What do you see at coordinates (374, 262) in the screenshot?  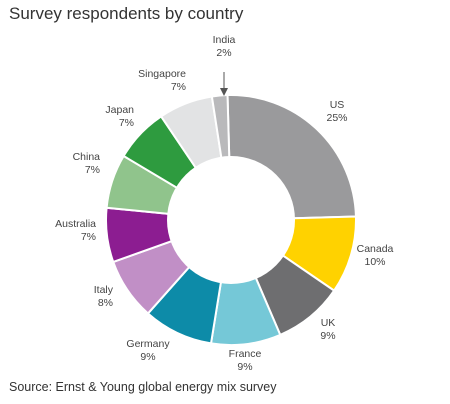 I see `slice-label-value: 10%` at bounding box center [374, 262].